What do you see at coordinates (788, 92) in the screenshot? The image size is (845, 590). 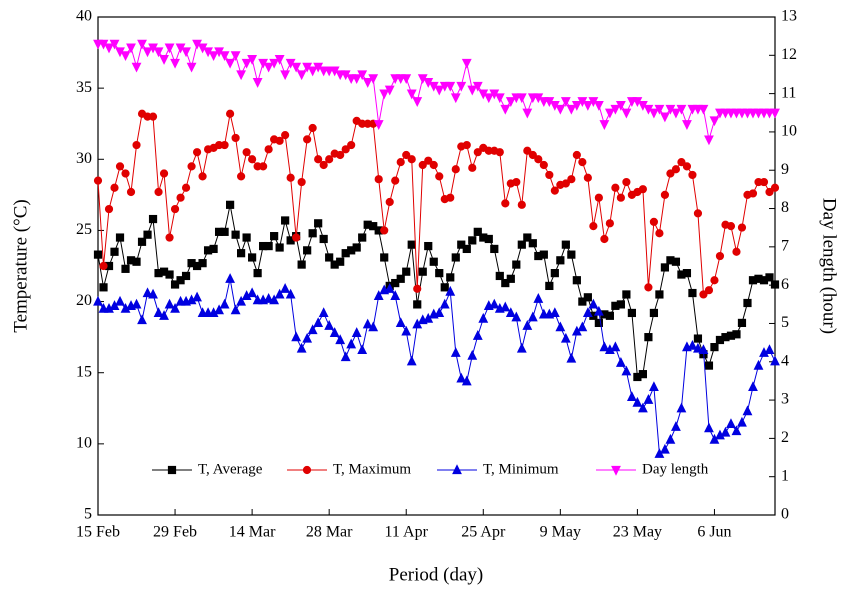 I see `y2-tick-label: 11` at bounding box center [788, 92].